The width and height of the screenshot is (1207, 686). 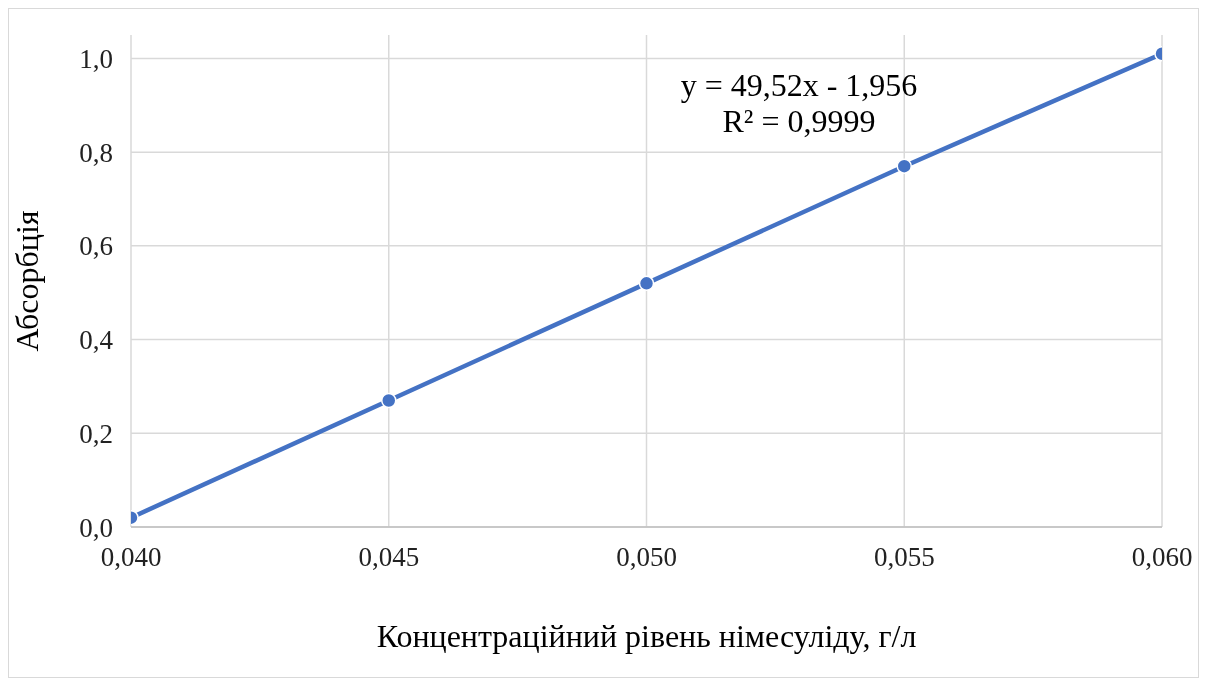 What do you see at coordinates (96, 59) in the screenshot?
I see `y-tick-label: 1,0` at bounding box center [96, 59].